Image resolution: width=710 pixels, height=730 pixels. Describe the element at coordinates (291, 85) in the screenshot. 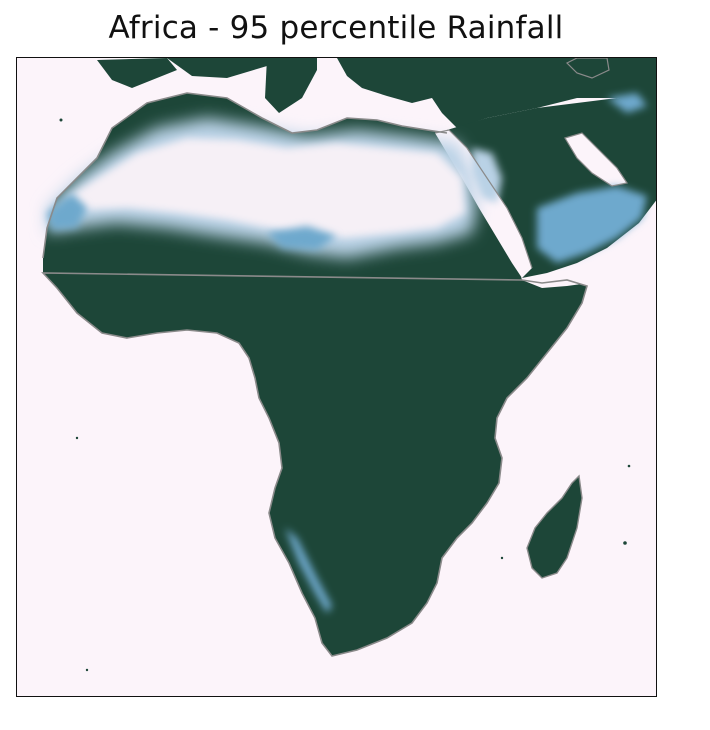

I see `land-italy` at that location.